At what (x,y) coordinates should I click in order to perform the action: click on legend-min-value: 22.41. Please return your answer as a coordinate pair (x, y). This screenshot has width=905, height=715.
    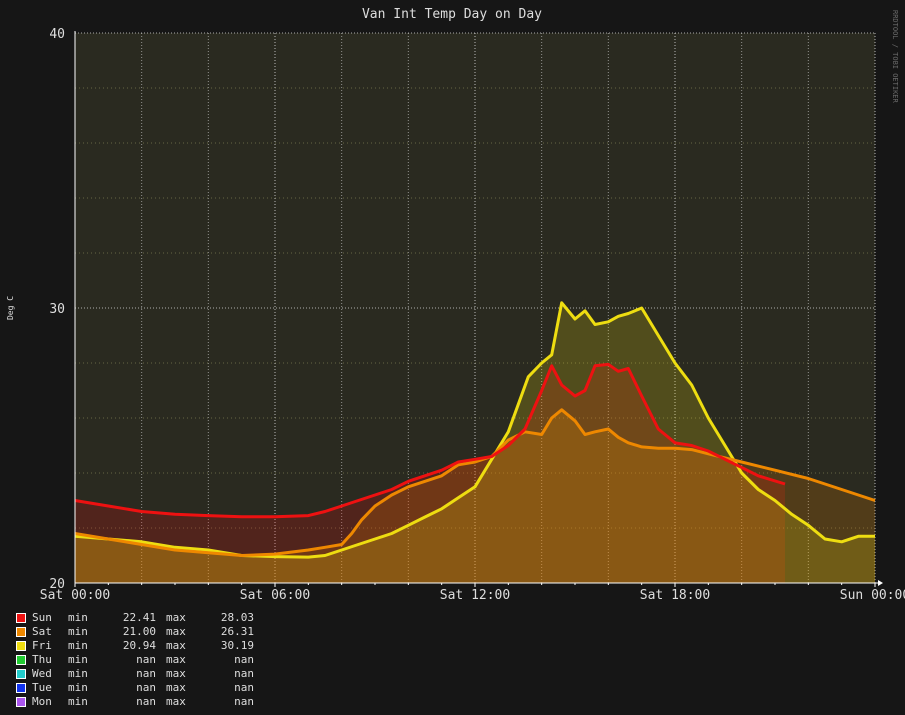
    Looking at the image, I should click on (139, 617).